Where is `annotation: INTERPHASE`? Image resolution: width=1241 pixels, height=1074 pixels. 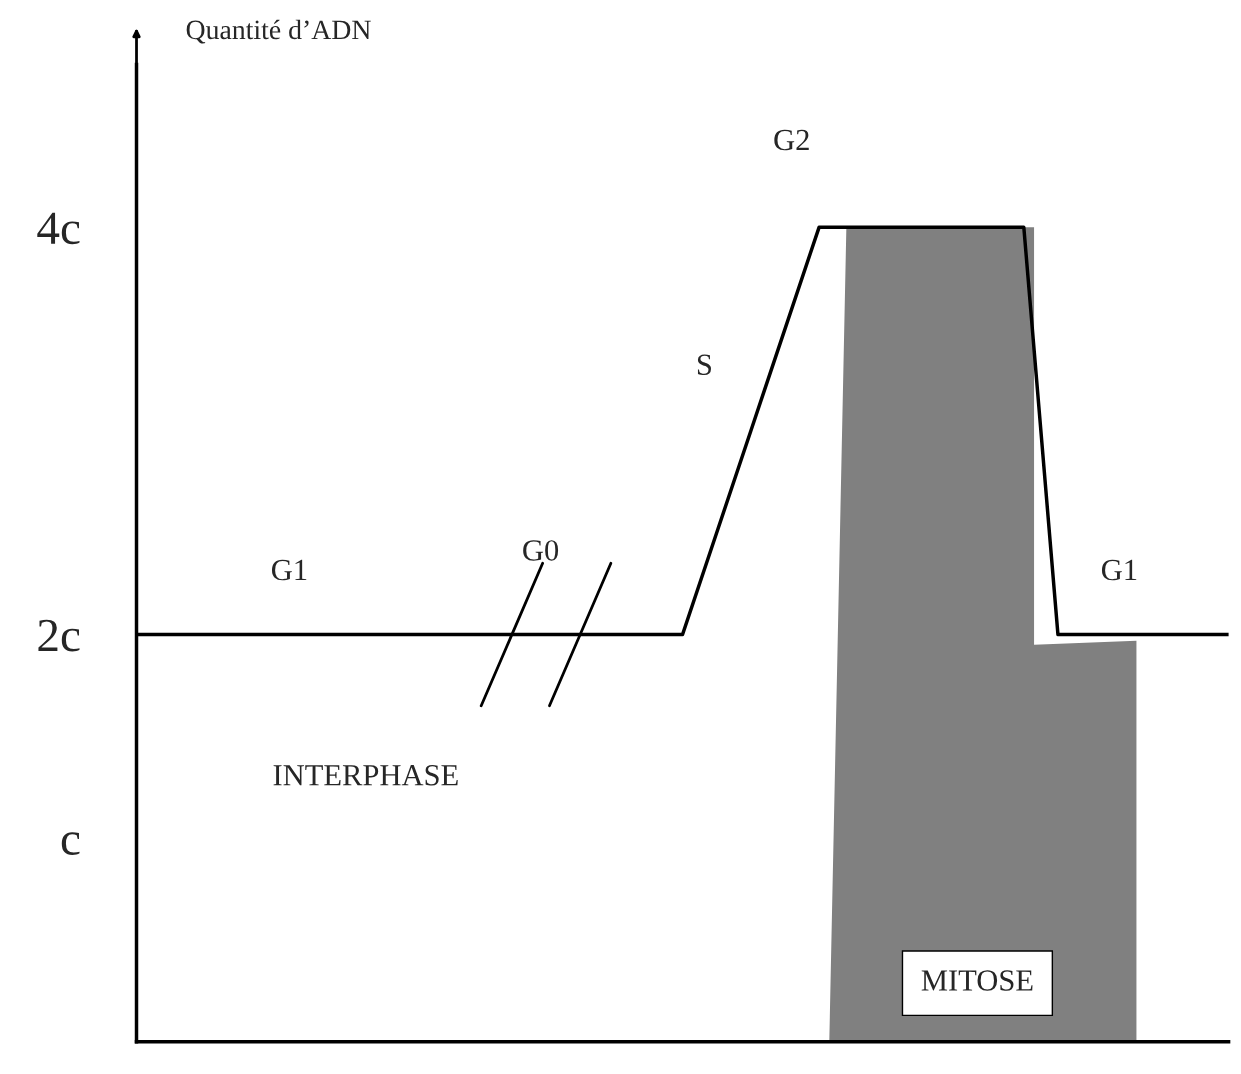
annotation: INTERPHASE is located at coordinates (365, 775).